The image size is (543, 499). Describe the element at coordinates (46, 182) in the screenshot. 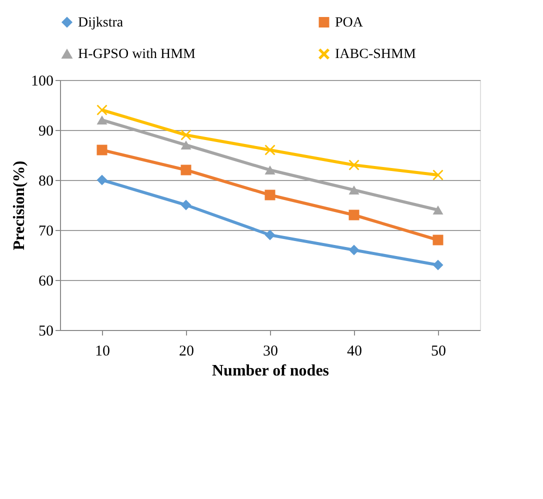

I see `y-tick-label: 80` at that location.